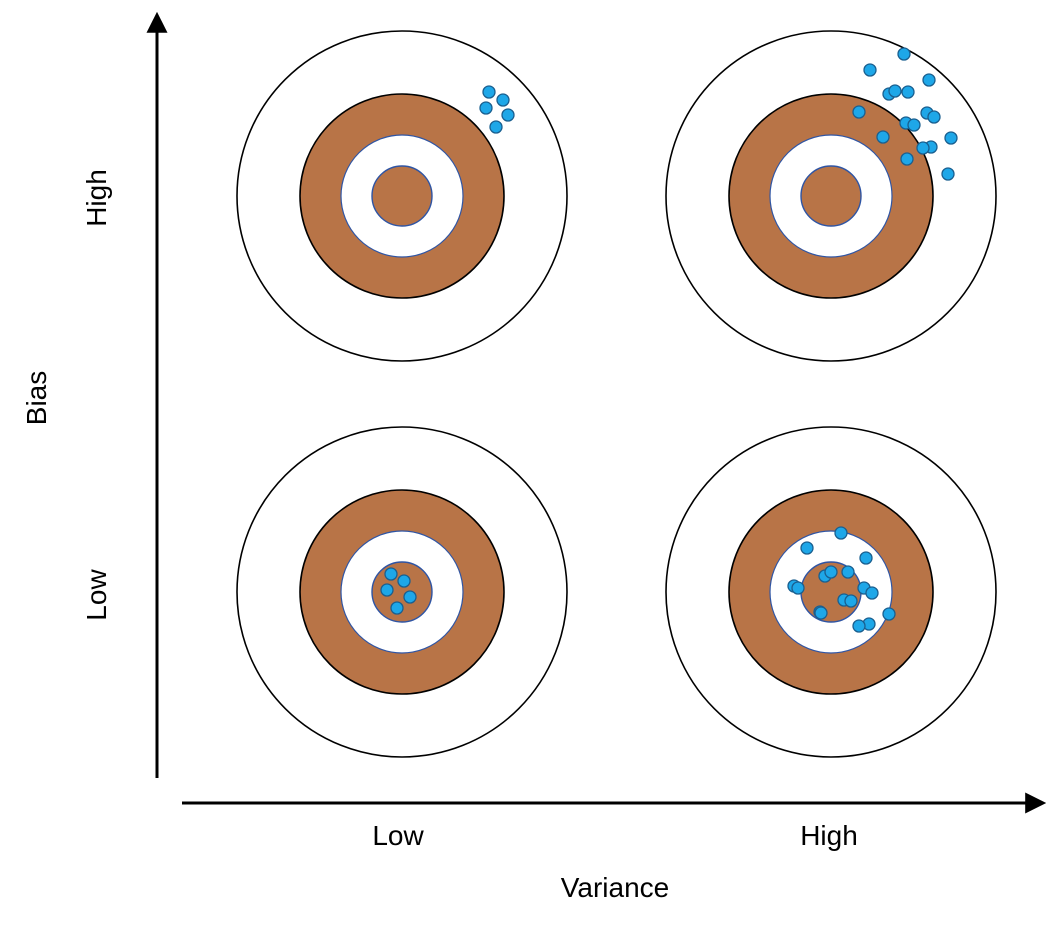 This screenshot has height=931, width=1056. Describe the element at coordinates (402, 592) in the screenshot. I see `target-low-bias-low-variance` at that location.